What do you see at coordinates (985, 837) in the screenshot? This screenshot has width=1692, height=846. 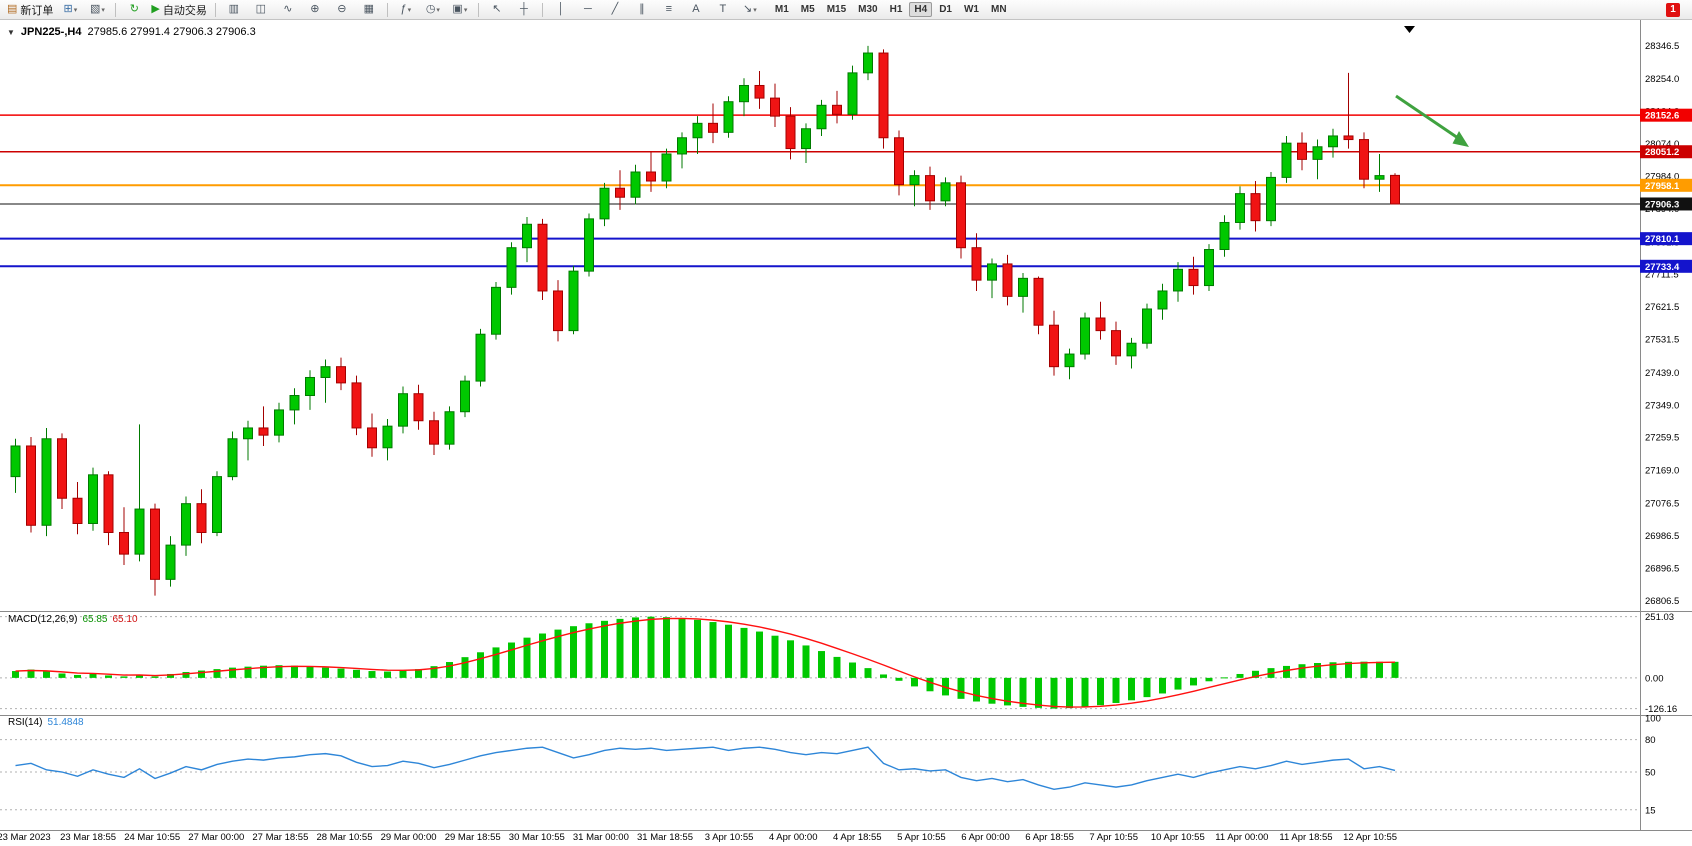 I see `time-label: 6 Apr 00:00` at bounding box center [985, 837].